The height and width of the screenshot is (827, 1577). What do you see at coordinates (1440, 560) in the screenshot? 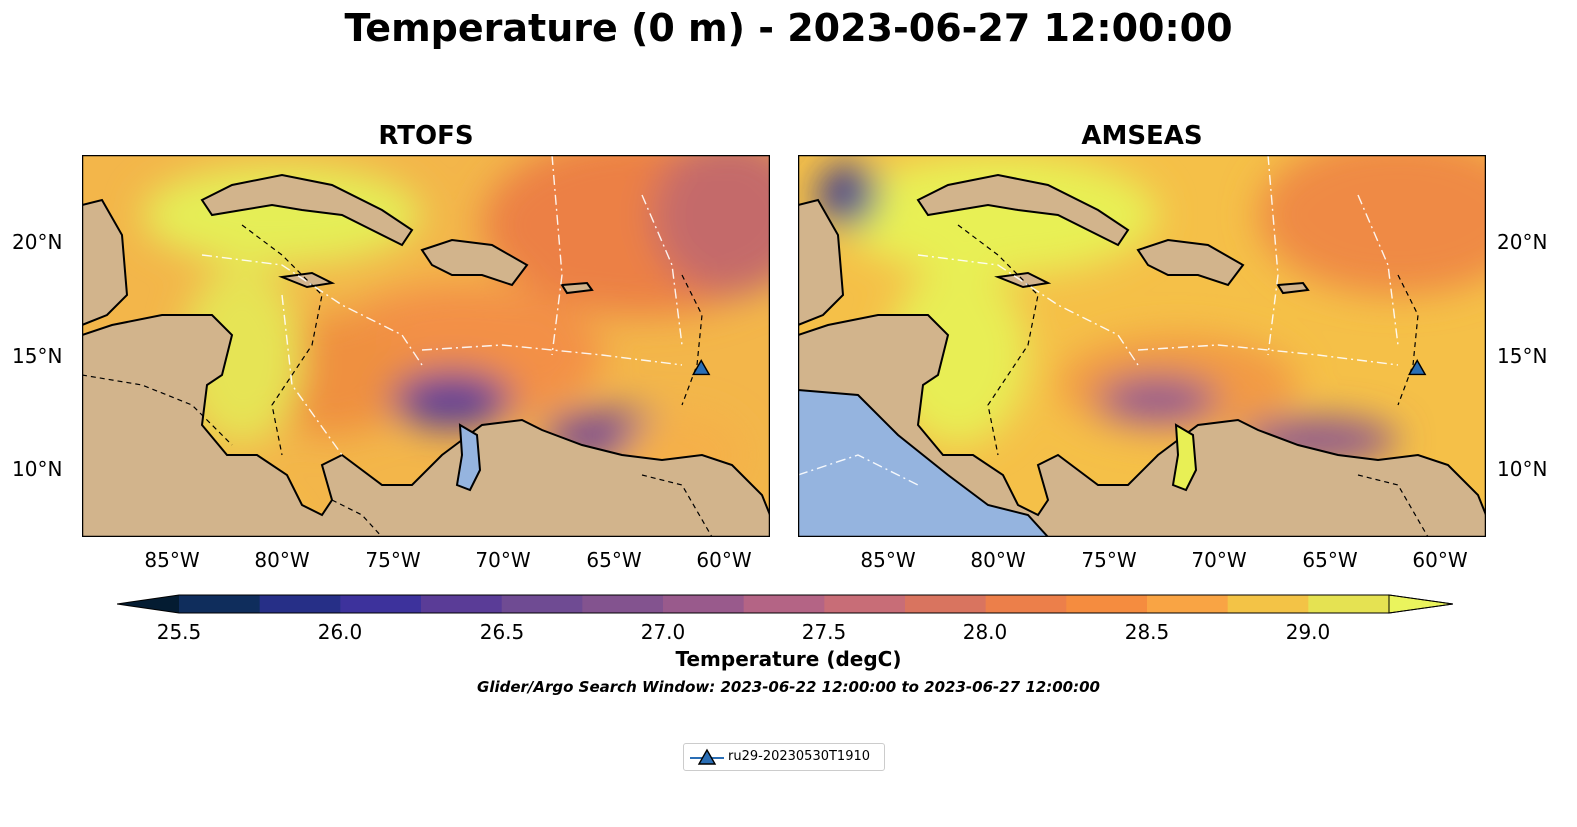
I see `lon-label-right: 60°W` at bounding box center [1440, 560].